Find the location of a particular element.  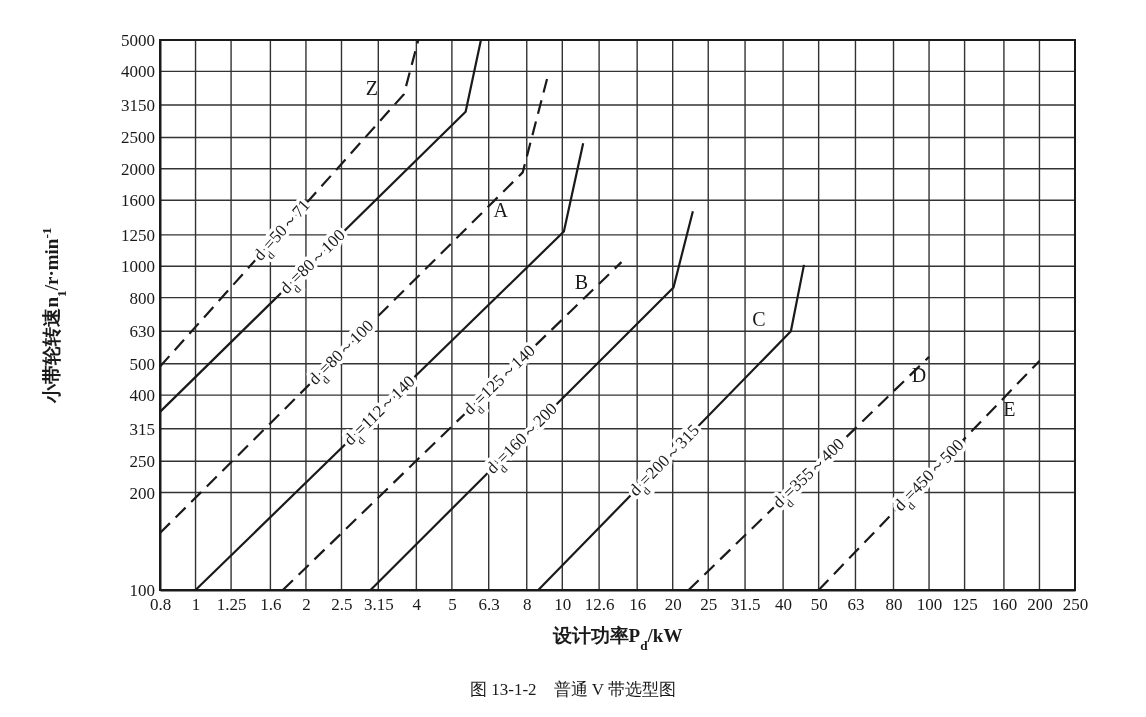

x-tick-label: 3.15 is located at coordinates (378, 605).